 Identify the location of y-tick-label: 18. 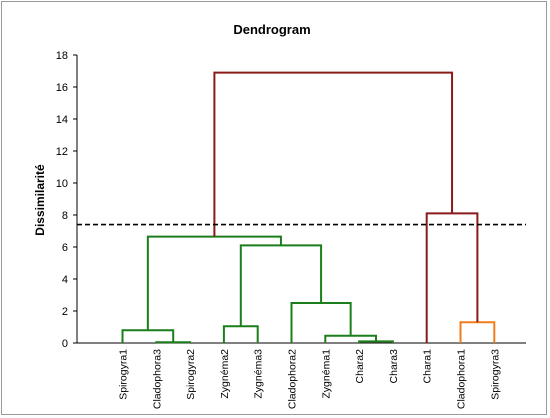
(62, 56).